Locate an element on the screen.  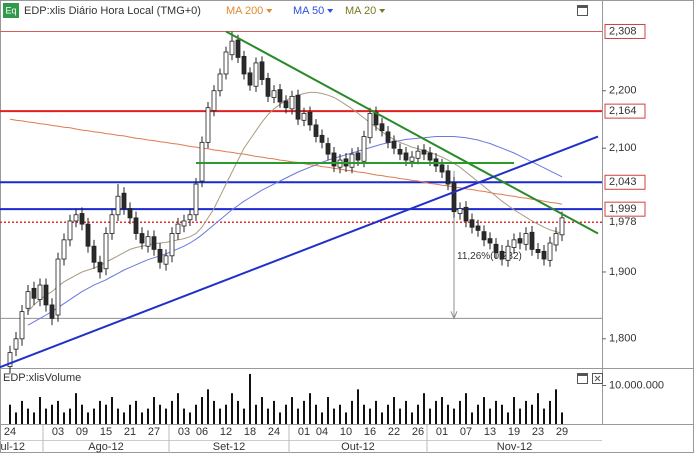
icon-label: Eq is located at coordinates (10, 10).